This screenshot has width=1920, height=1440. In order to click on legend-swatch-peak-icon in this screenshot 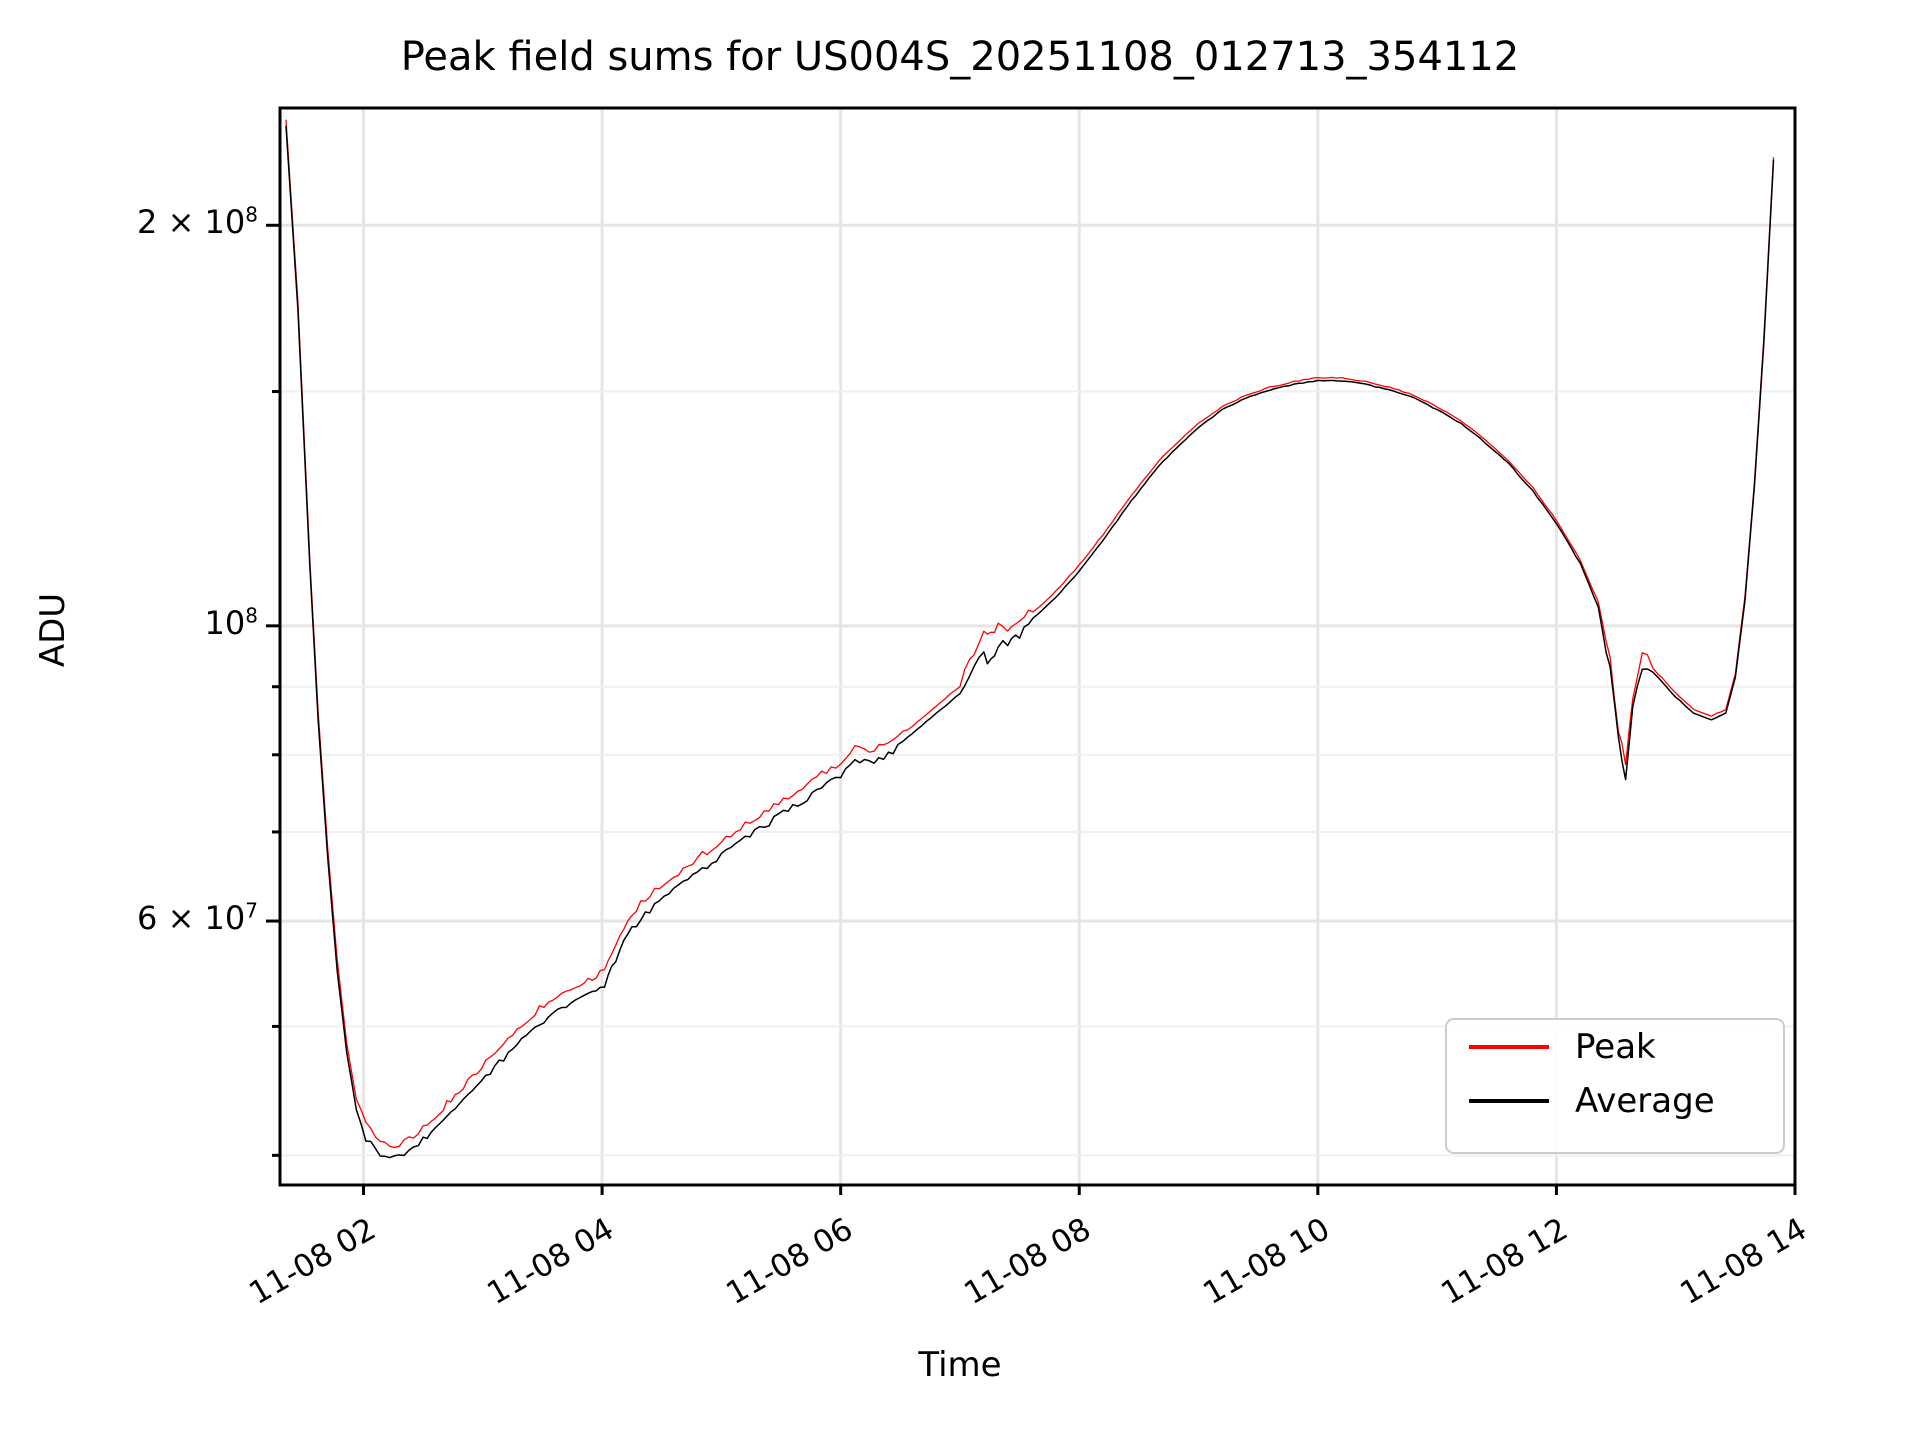, I will do `click(1509, 1047)`.